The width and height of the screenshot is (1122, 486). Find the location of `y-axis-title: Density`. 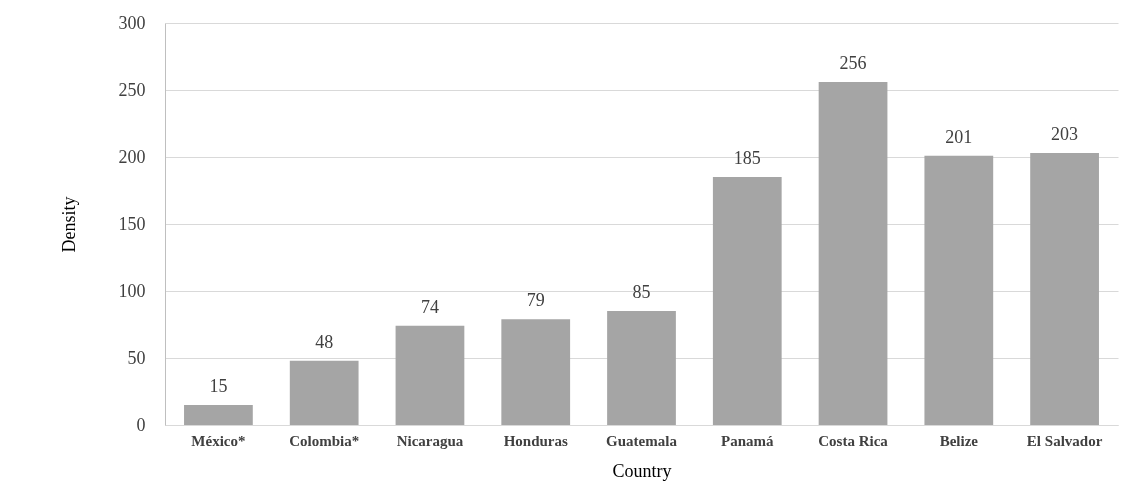

y-axis-title: Density is located at coordinates (68, 224).